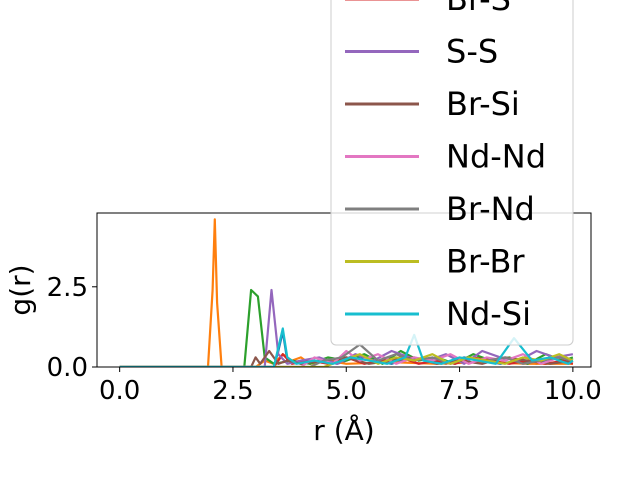 The image size is (640, 480). Describe the element at coordinates (478, 9) in the screenshot. I see `legend-label: Br-S` at that location.